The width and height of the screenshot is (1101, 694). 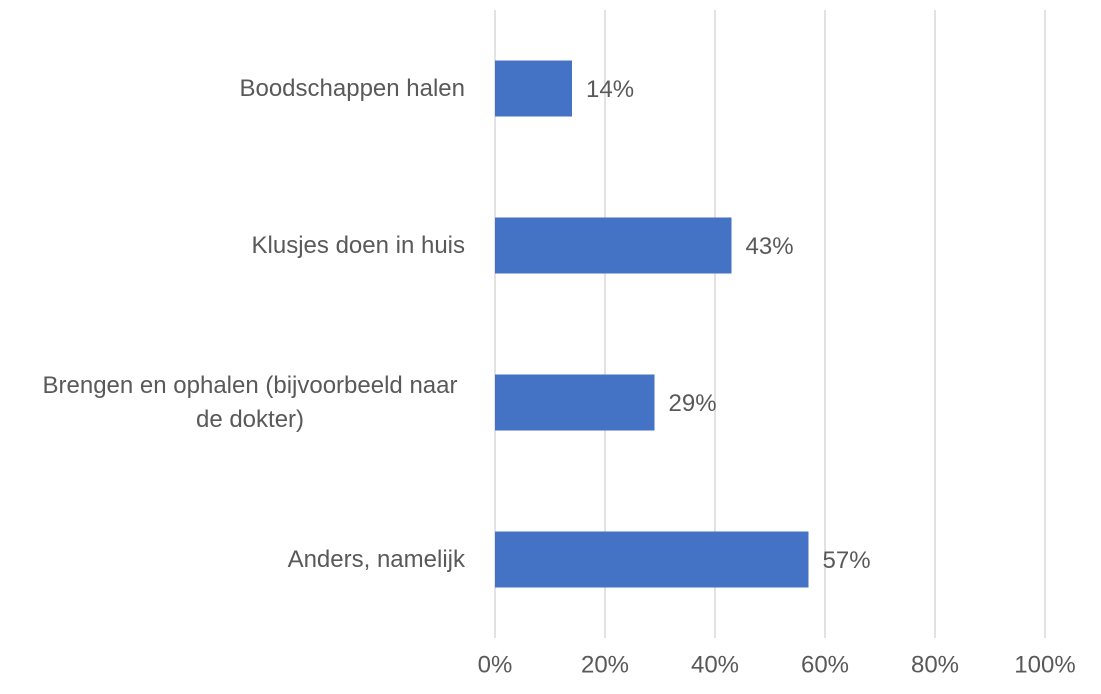 I want to click on value-label: 57%, so click(x=847, y=560).